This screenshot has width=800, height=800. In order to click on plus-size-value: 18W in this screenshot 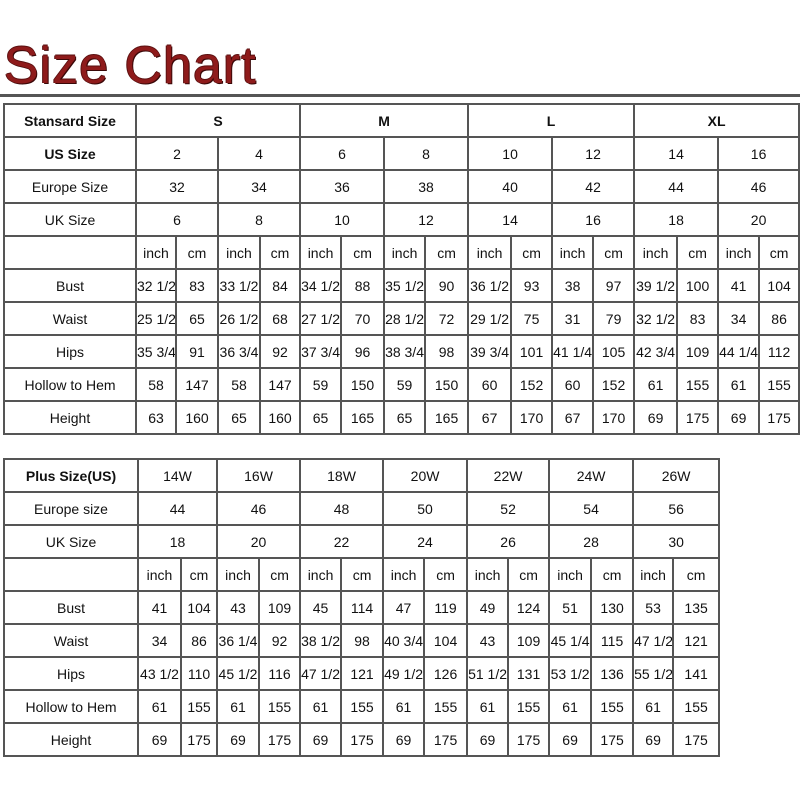, I will do `click(342, 475)`.